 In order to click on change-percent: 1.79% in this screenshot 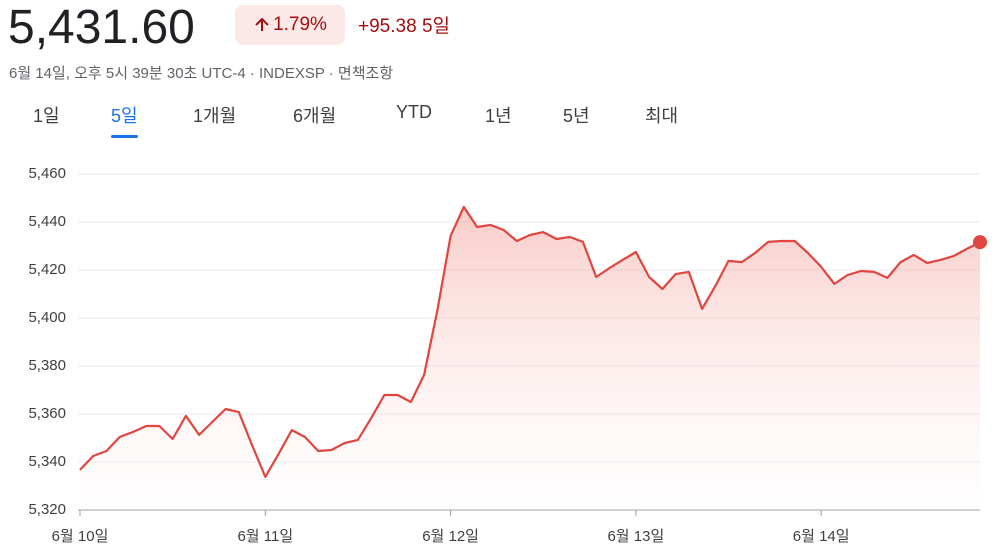, I will do `click(300, 24)`.